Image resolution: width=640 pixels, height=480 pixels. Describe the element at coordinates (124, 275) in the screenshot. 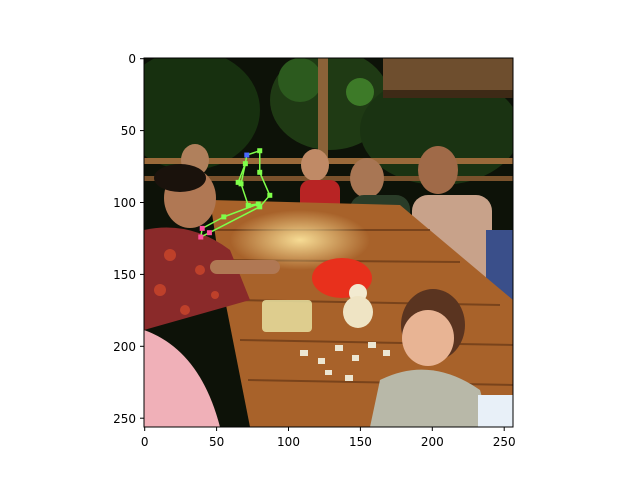

I see `y-tick-label: 150` at that location.